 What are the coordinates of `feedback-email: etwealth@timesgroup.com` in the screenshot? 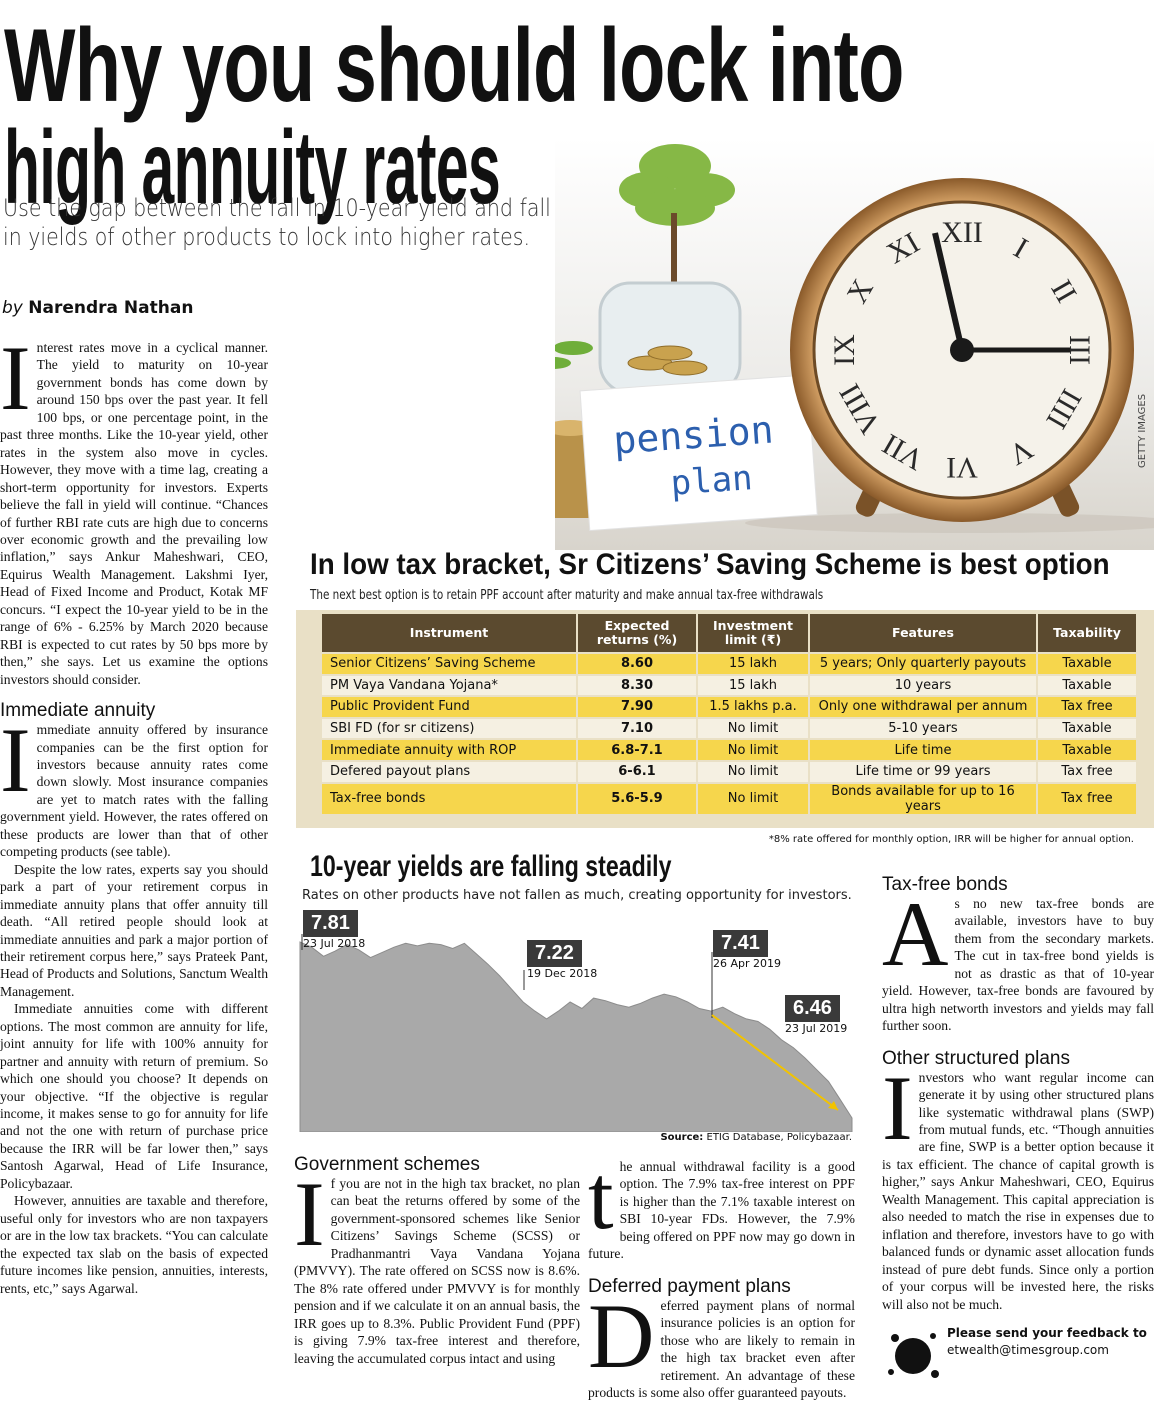 It's located at (1028, 1350).